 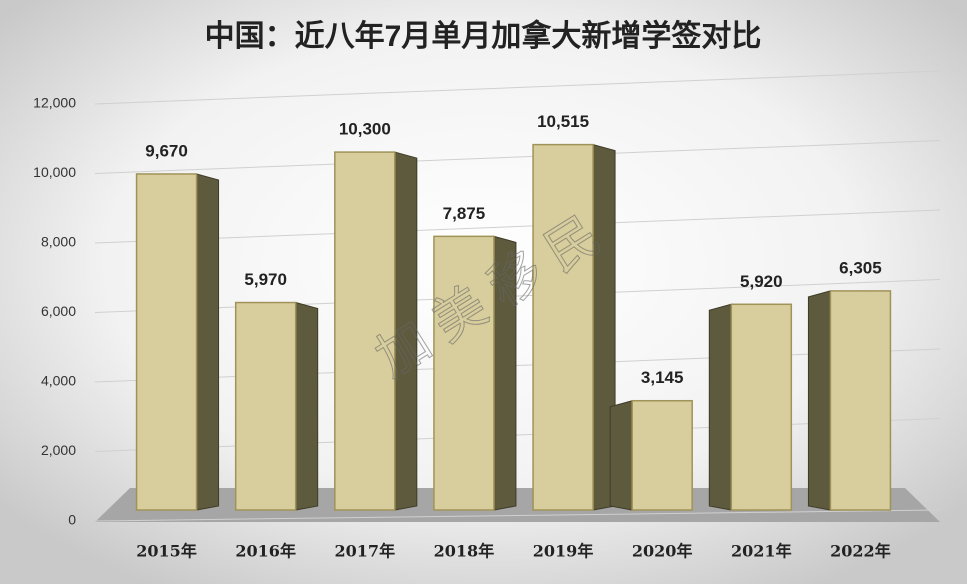 I want to click on x-tick-label: 2019年, so click(x=563, y=551).